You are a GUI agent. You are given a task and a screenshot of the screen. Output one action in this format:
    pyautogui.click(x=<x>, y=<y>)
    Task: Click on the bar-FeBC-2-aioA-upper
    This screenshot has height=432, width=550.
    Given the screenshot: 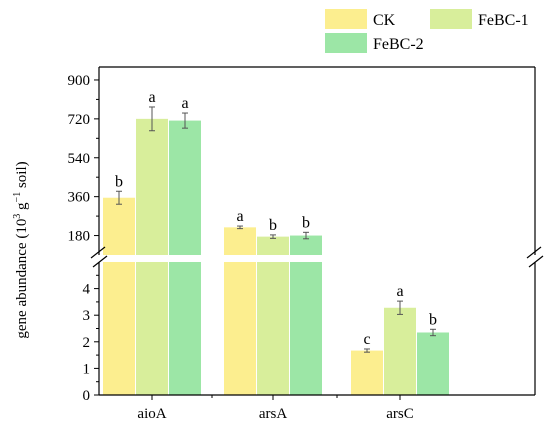 What is the action you would take?
    pyautogui.click(x=185, y=187)
    